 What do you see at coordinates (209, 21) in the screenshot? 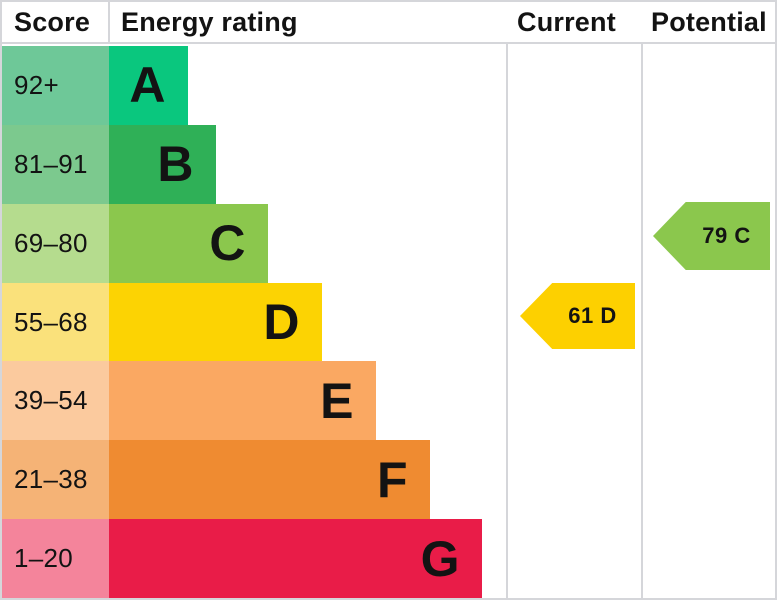
I see `energy-rating-column-header: Energy rating` at bounding box center [209, 21].